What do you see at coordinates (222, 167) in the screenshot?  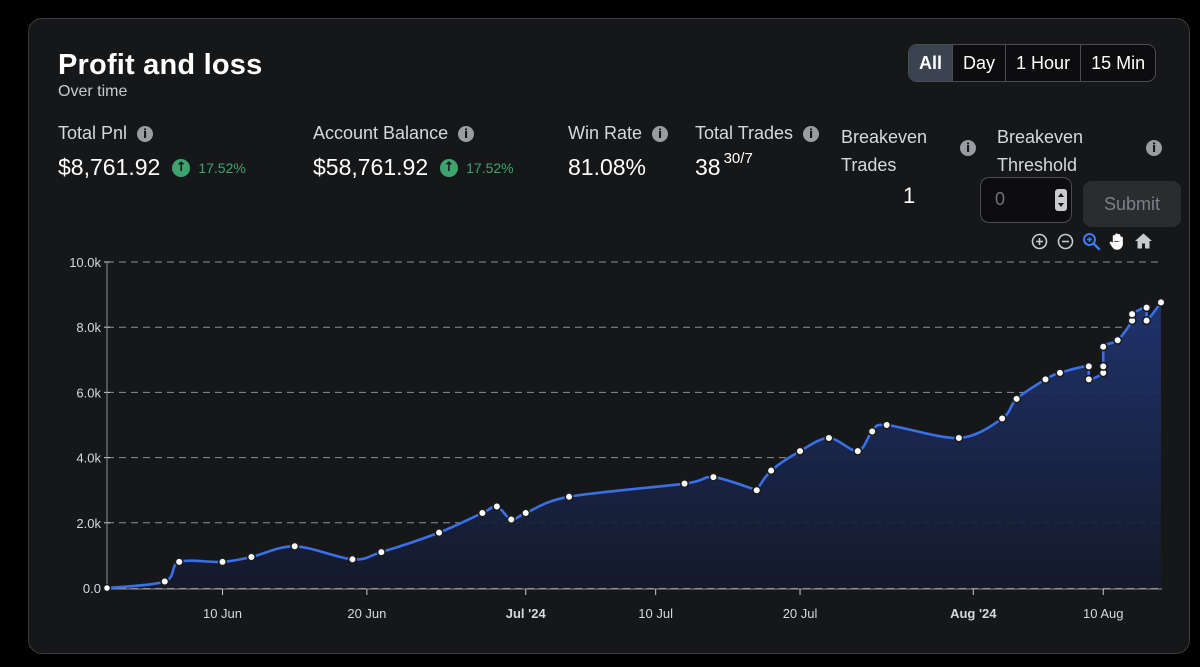 I see `total-pnl-change: 17.52%` at bounding box center [222, 167].